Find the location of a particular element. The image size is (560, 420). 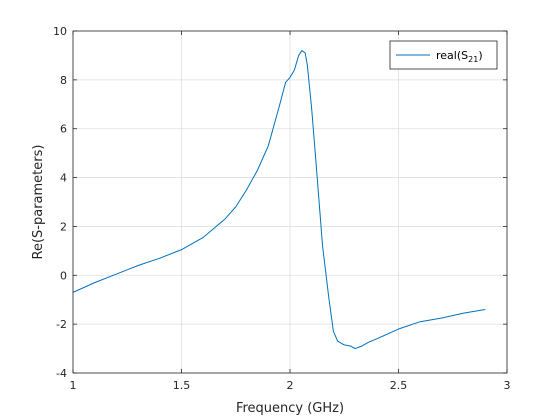

y-tick-label: 6 is located at coordinates (63, 129).